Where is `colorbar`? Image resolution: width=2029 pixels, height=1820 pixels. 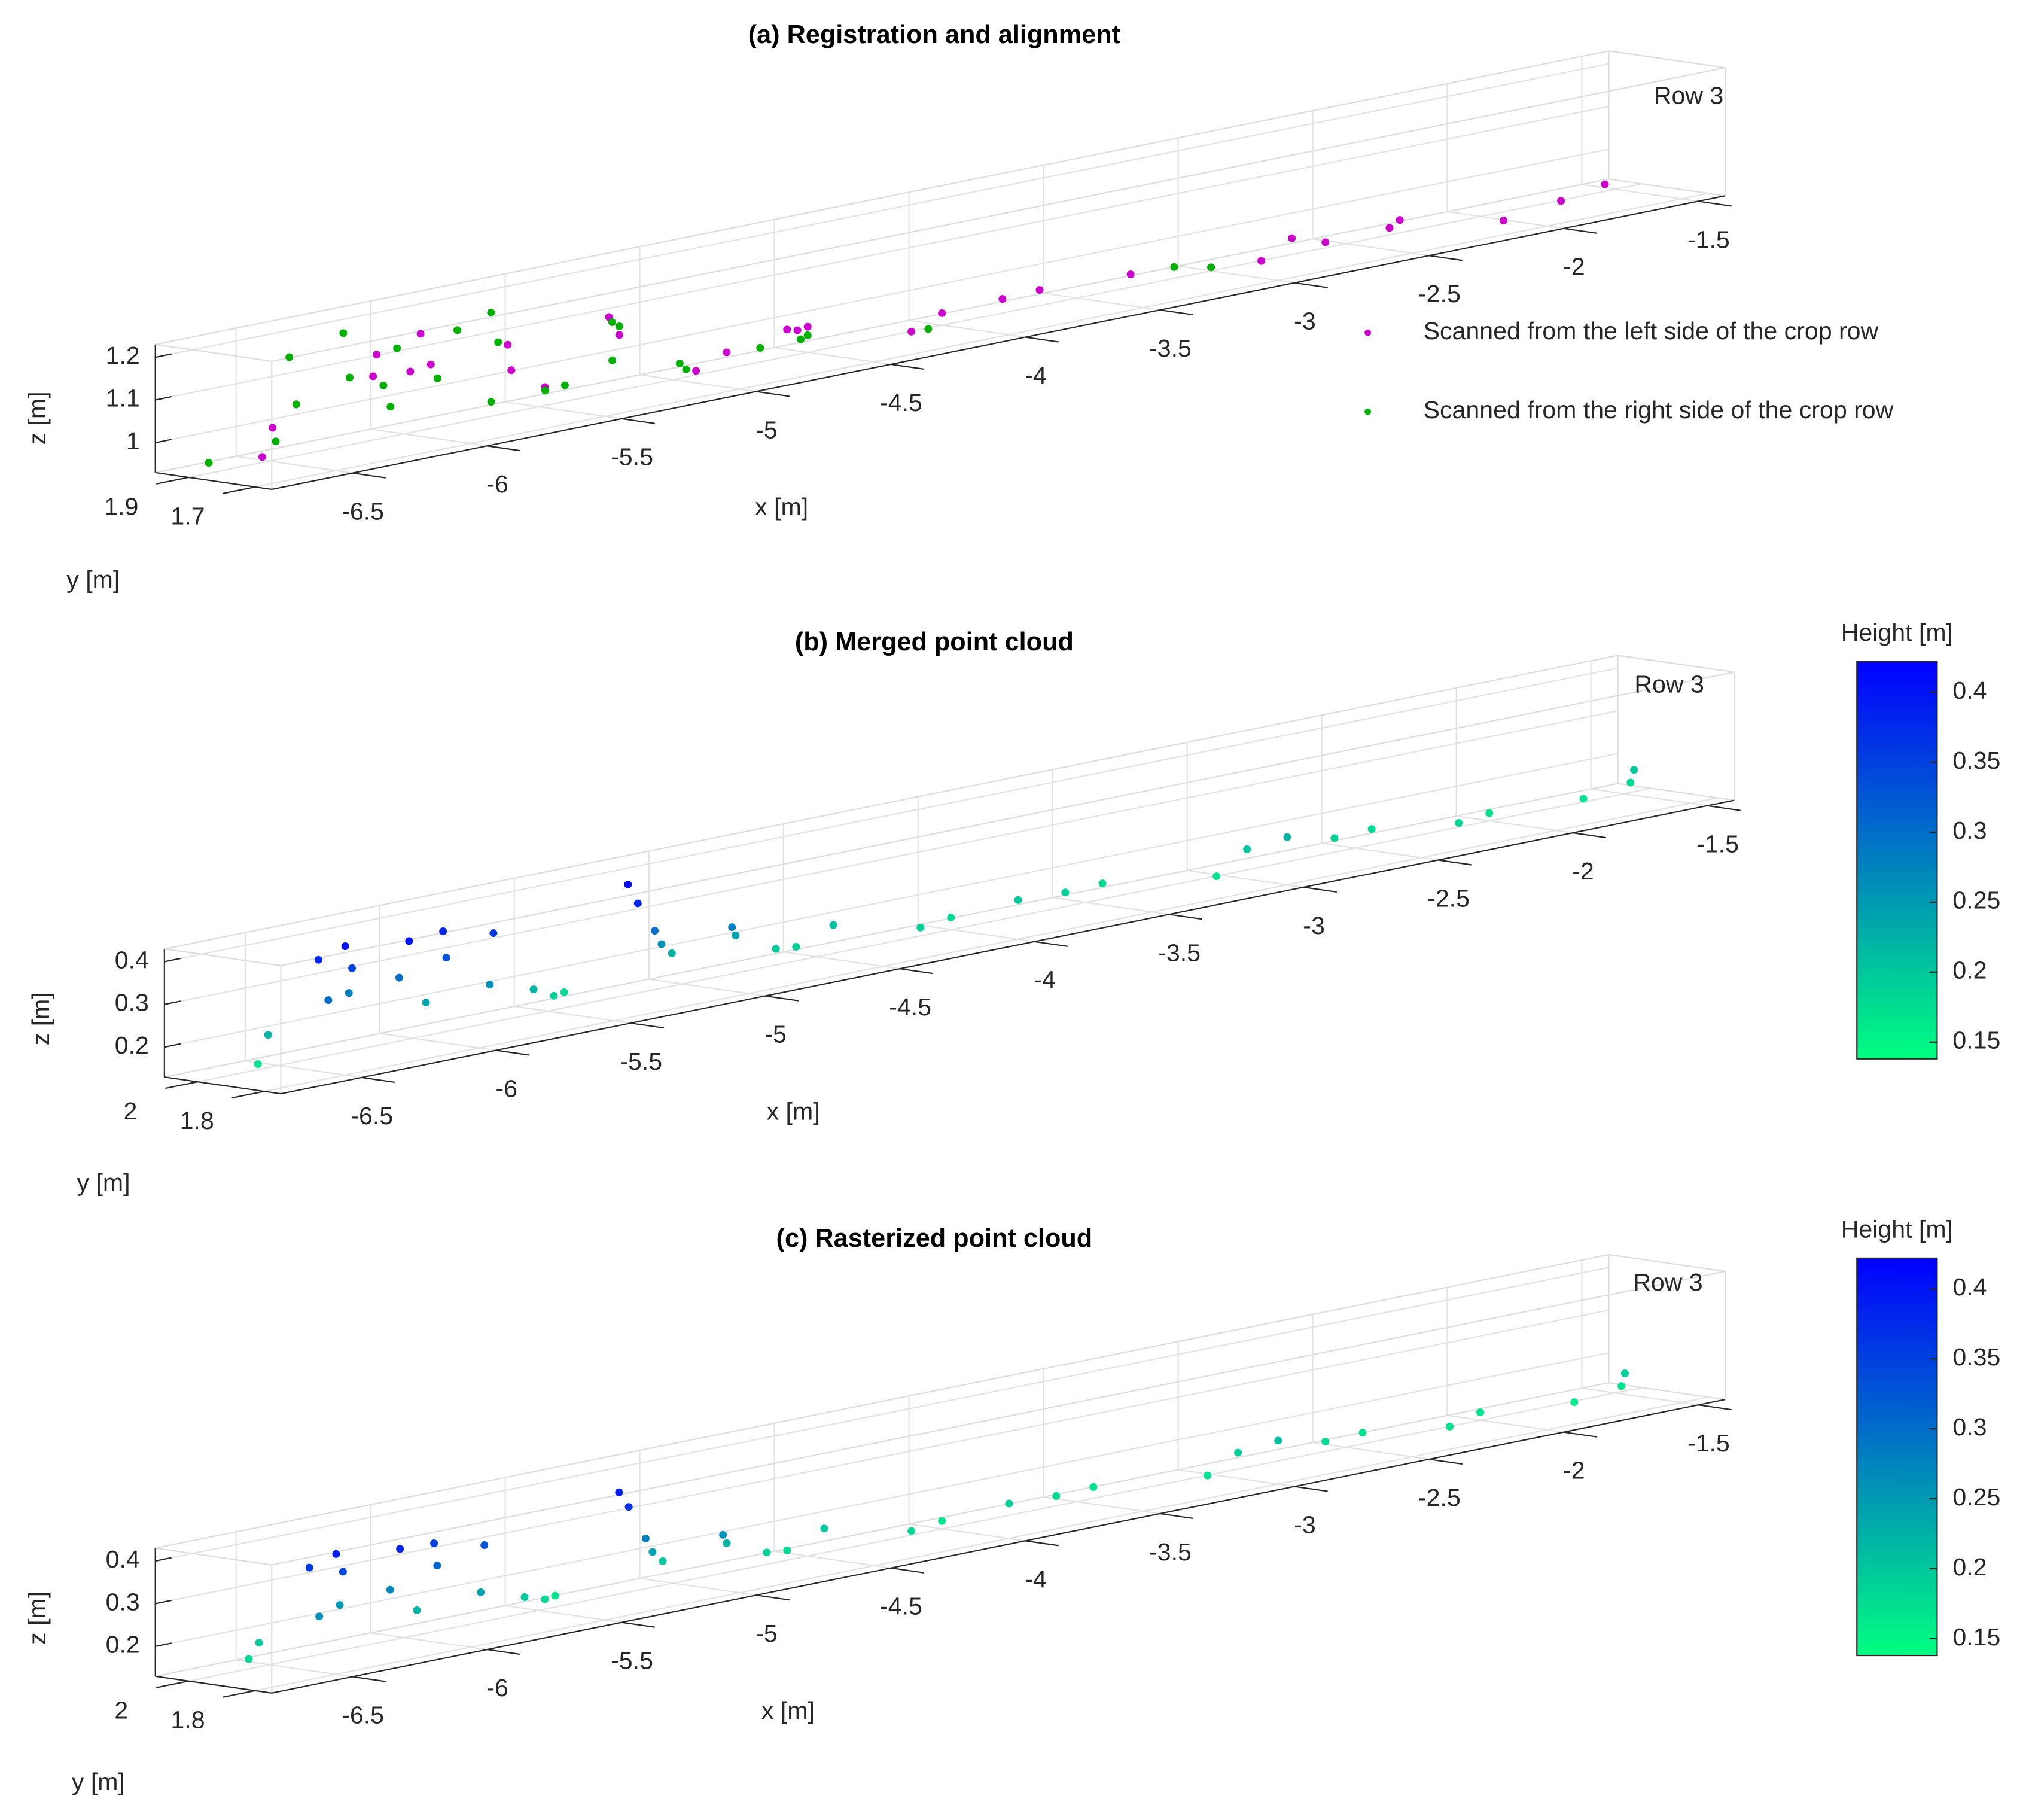
colorbar is located at coordinates (1897, 860).